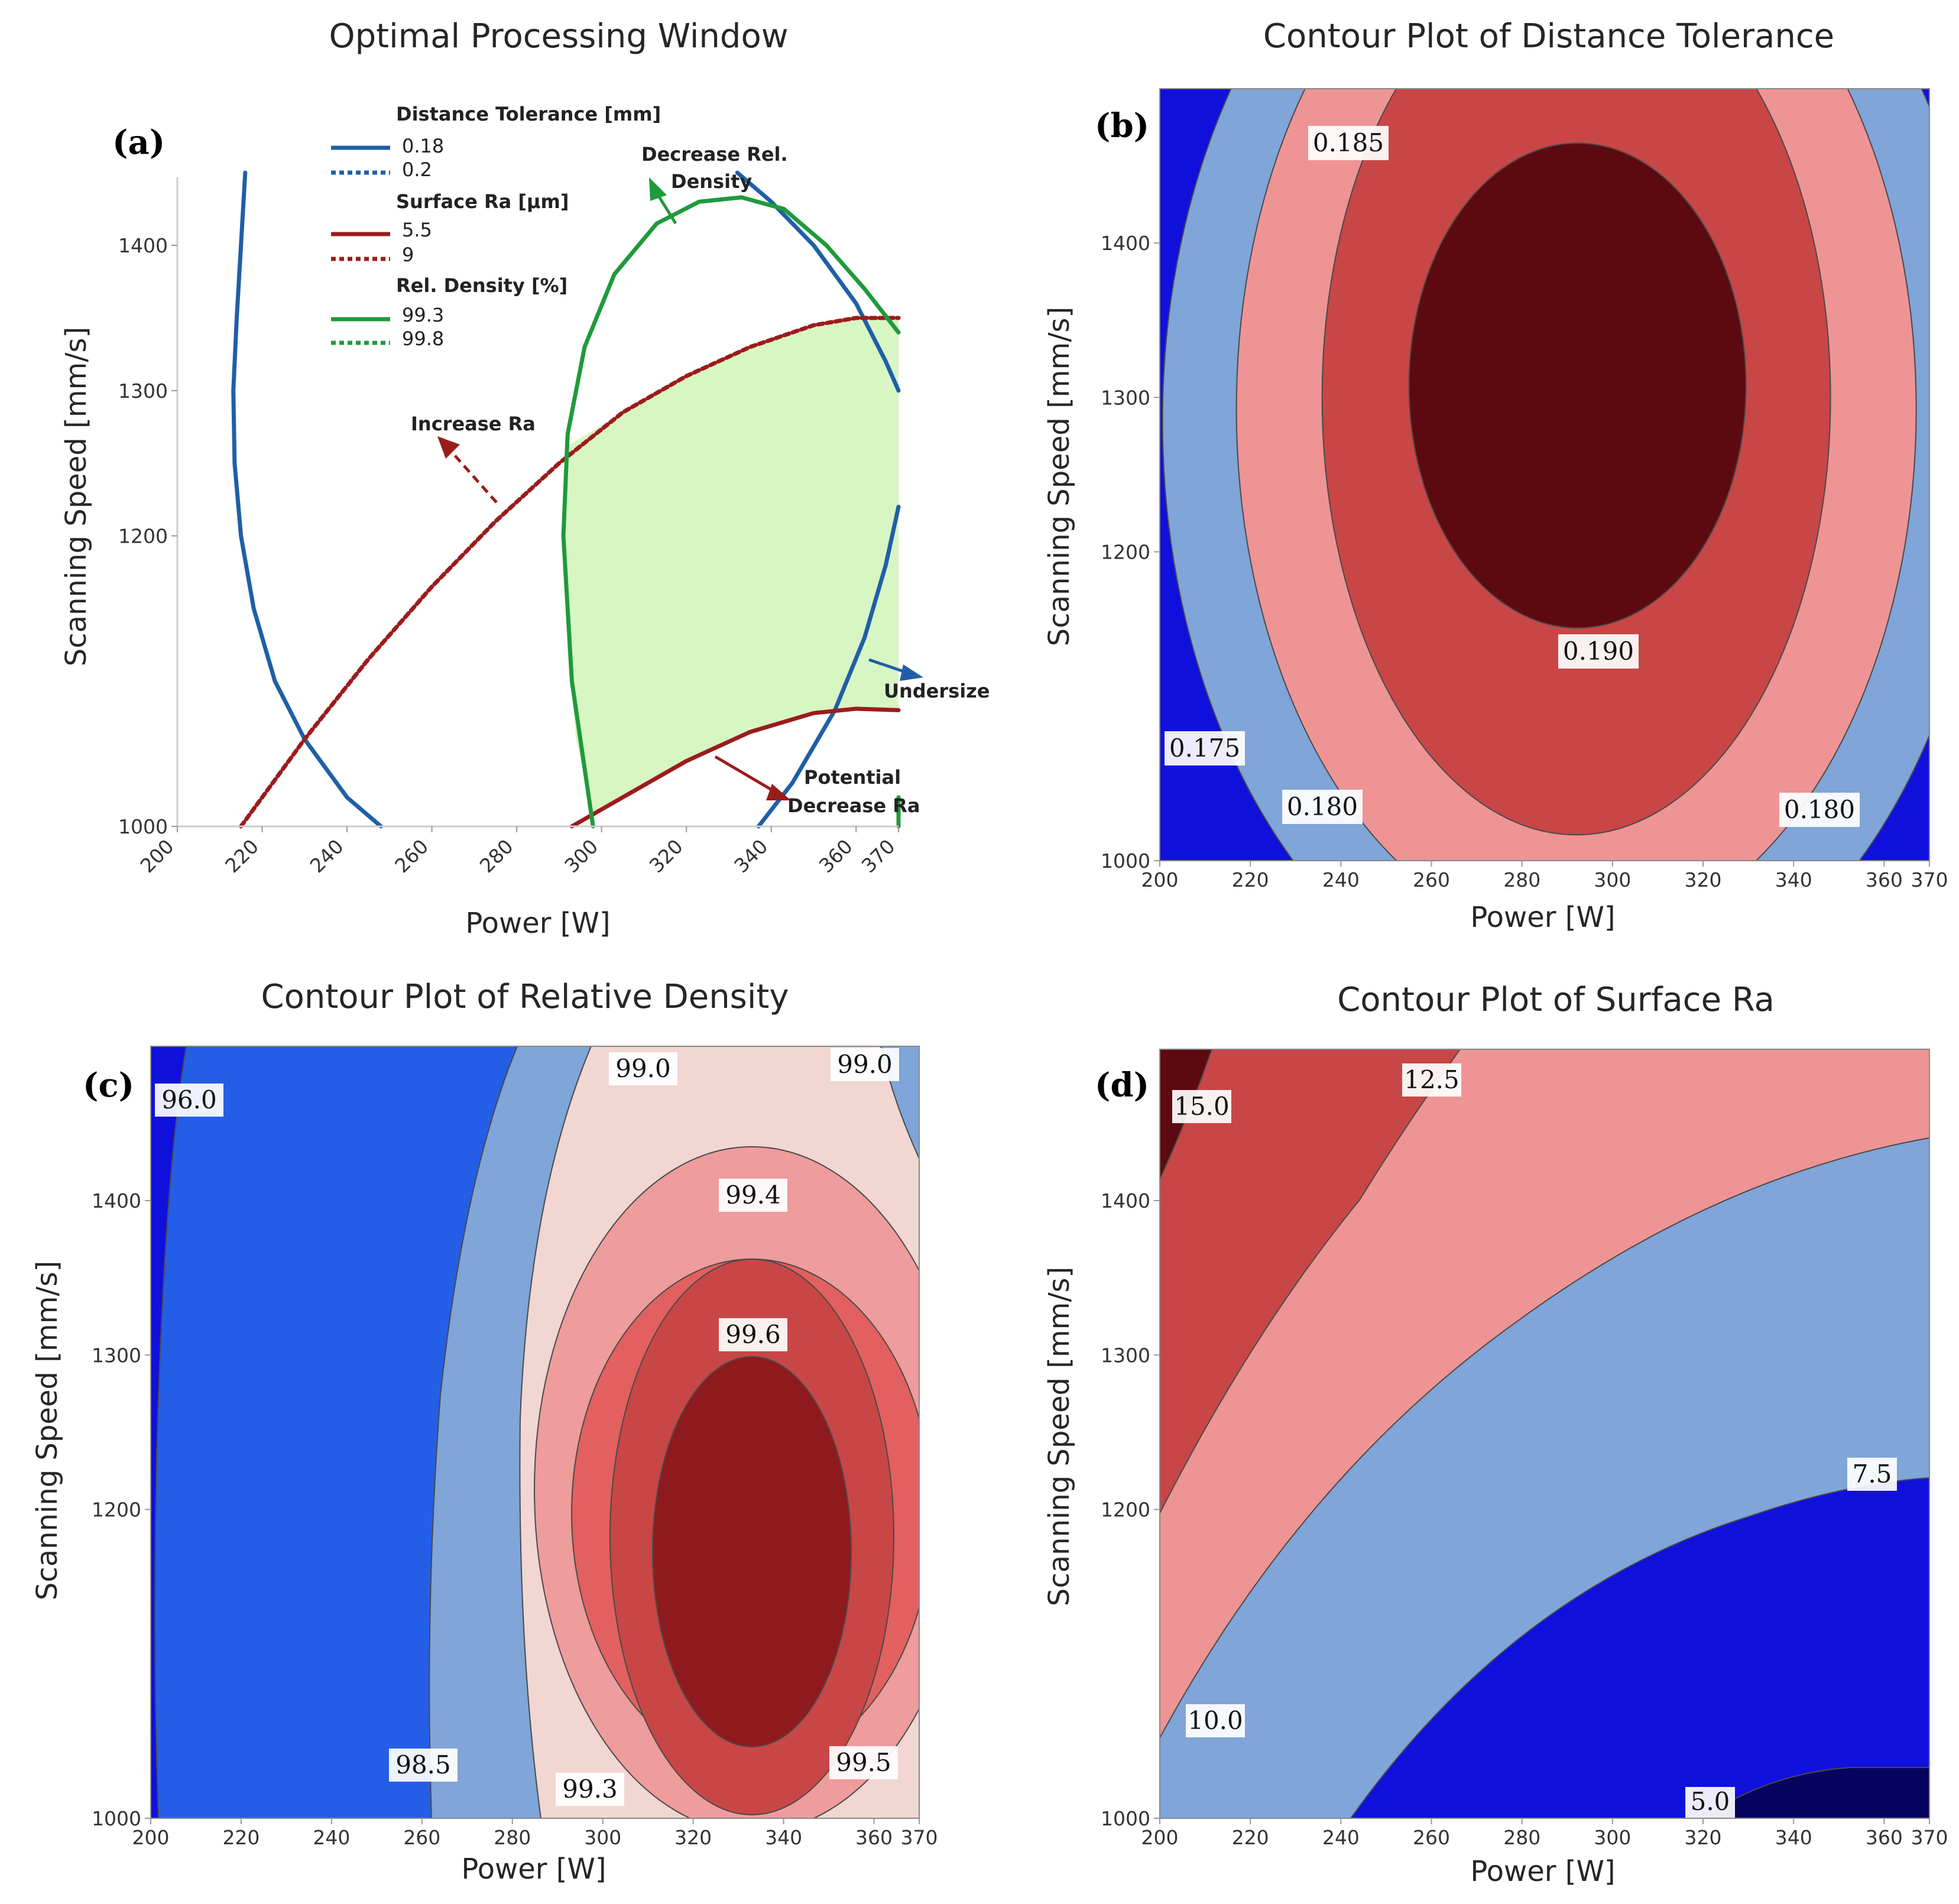 Image resolution: width=1959 pixels, height=1904 pixels. I want to click on arrow-undersize, so click(888, 666).